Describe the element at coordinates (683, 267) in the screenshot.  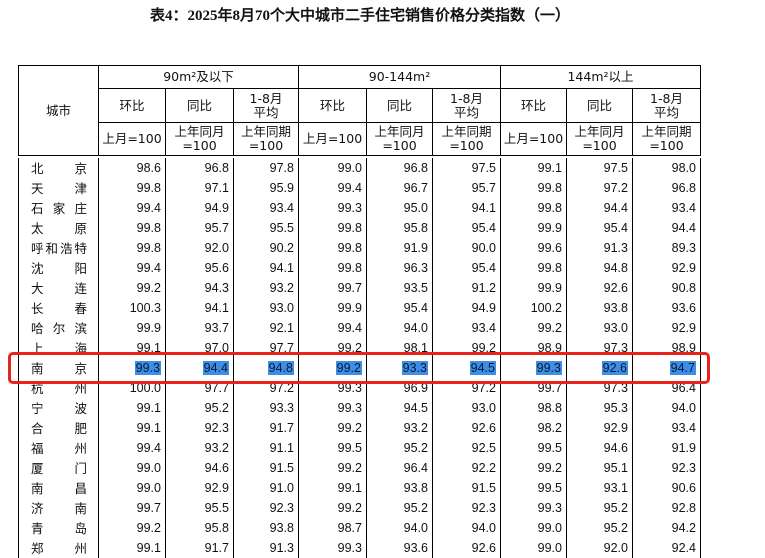
I see `index-value: 92.9` at that location.